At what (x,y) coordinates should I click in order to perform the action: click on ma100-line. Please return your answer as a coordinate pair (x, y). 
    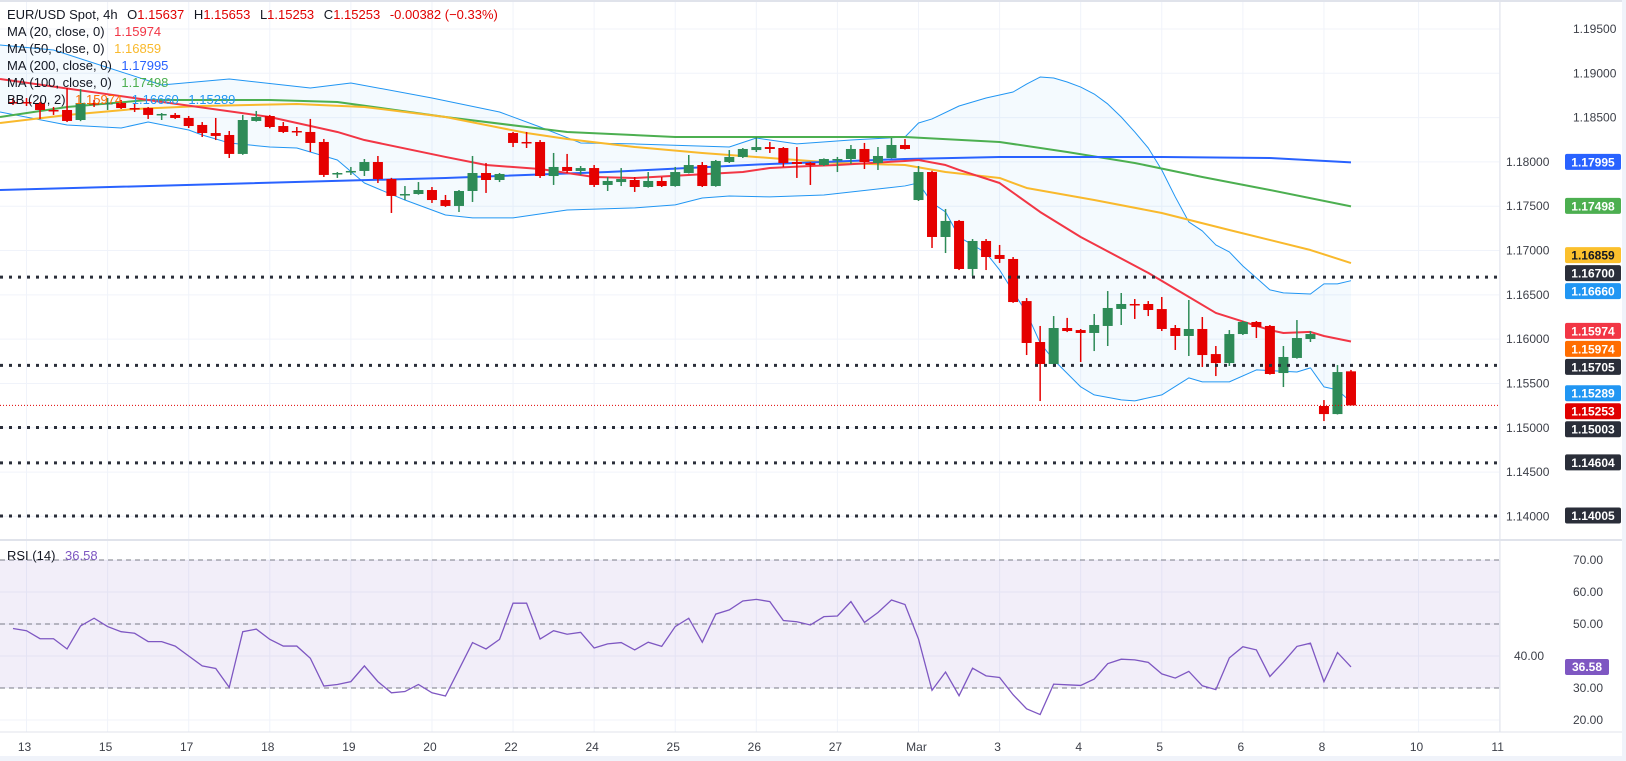
    Looking at the image, I should click on (676, 153).